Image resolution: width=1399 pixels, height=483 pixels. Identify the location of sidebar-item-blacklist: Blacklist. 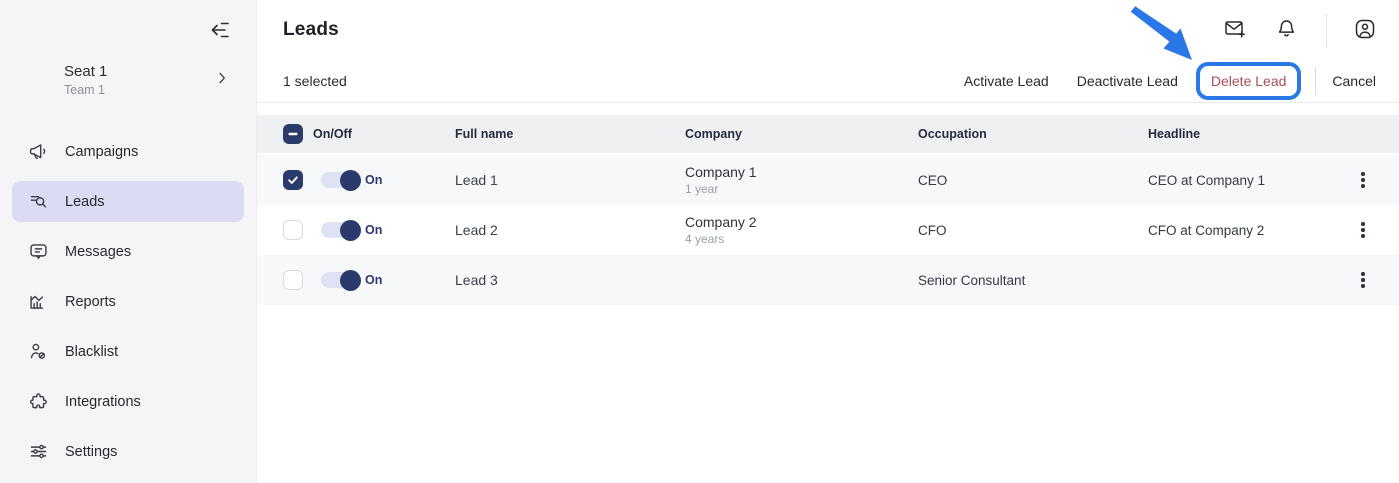
(128, 351).